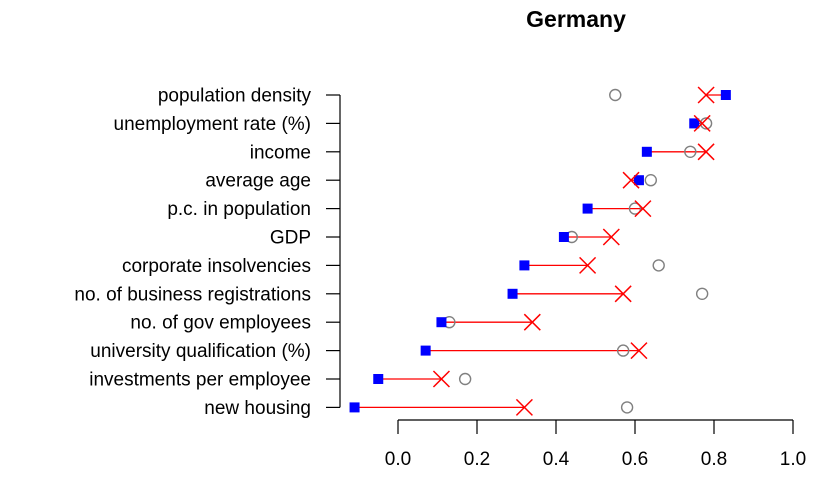  I want to click on y-tick-label: investments per employee, so click(200, 380).